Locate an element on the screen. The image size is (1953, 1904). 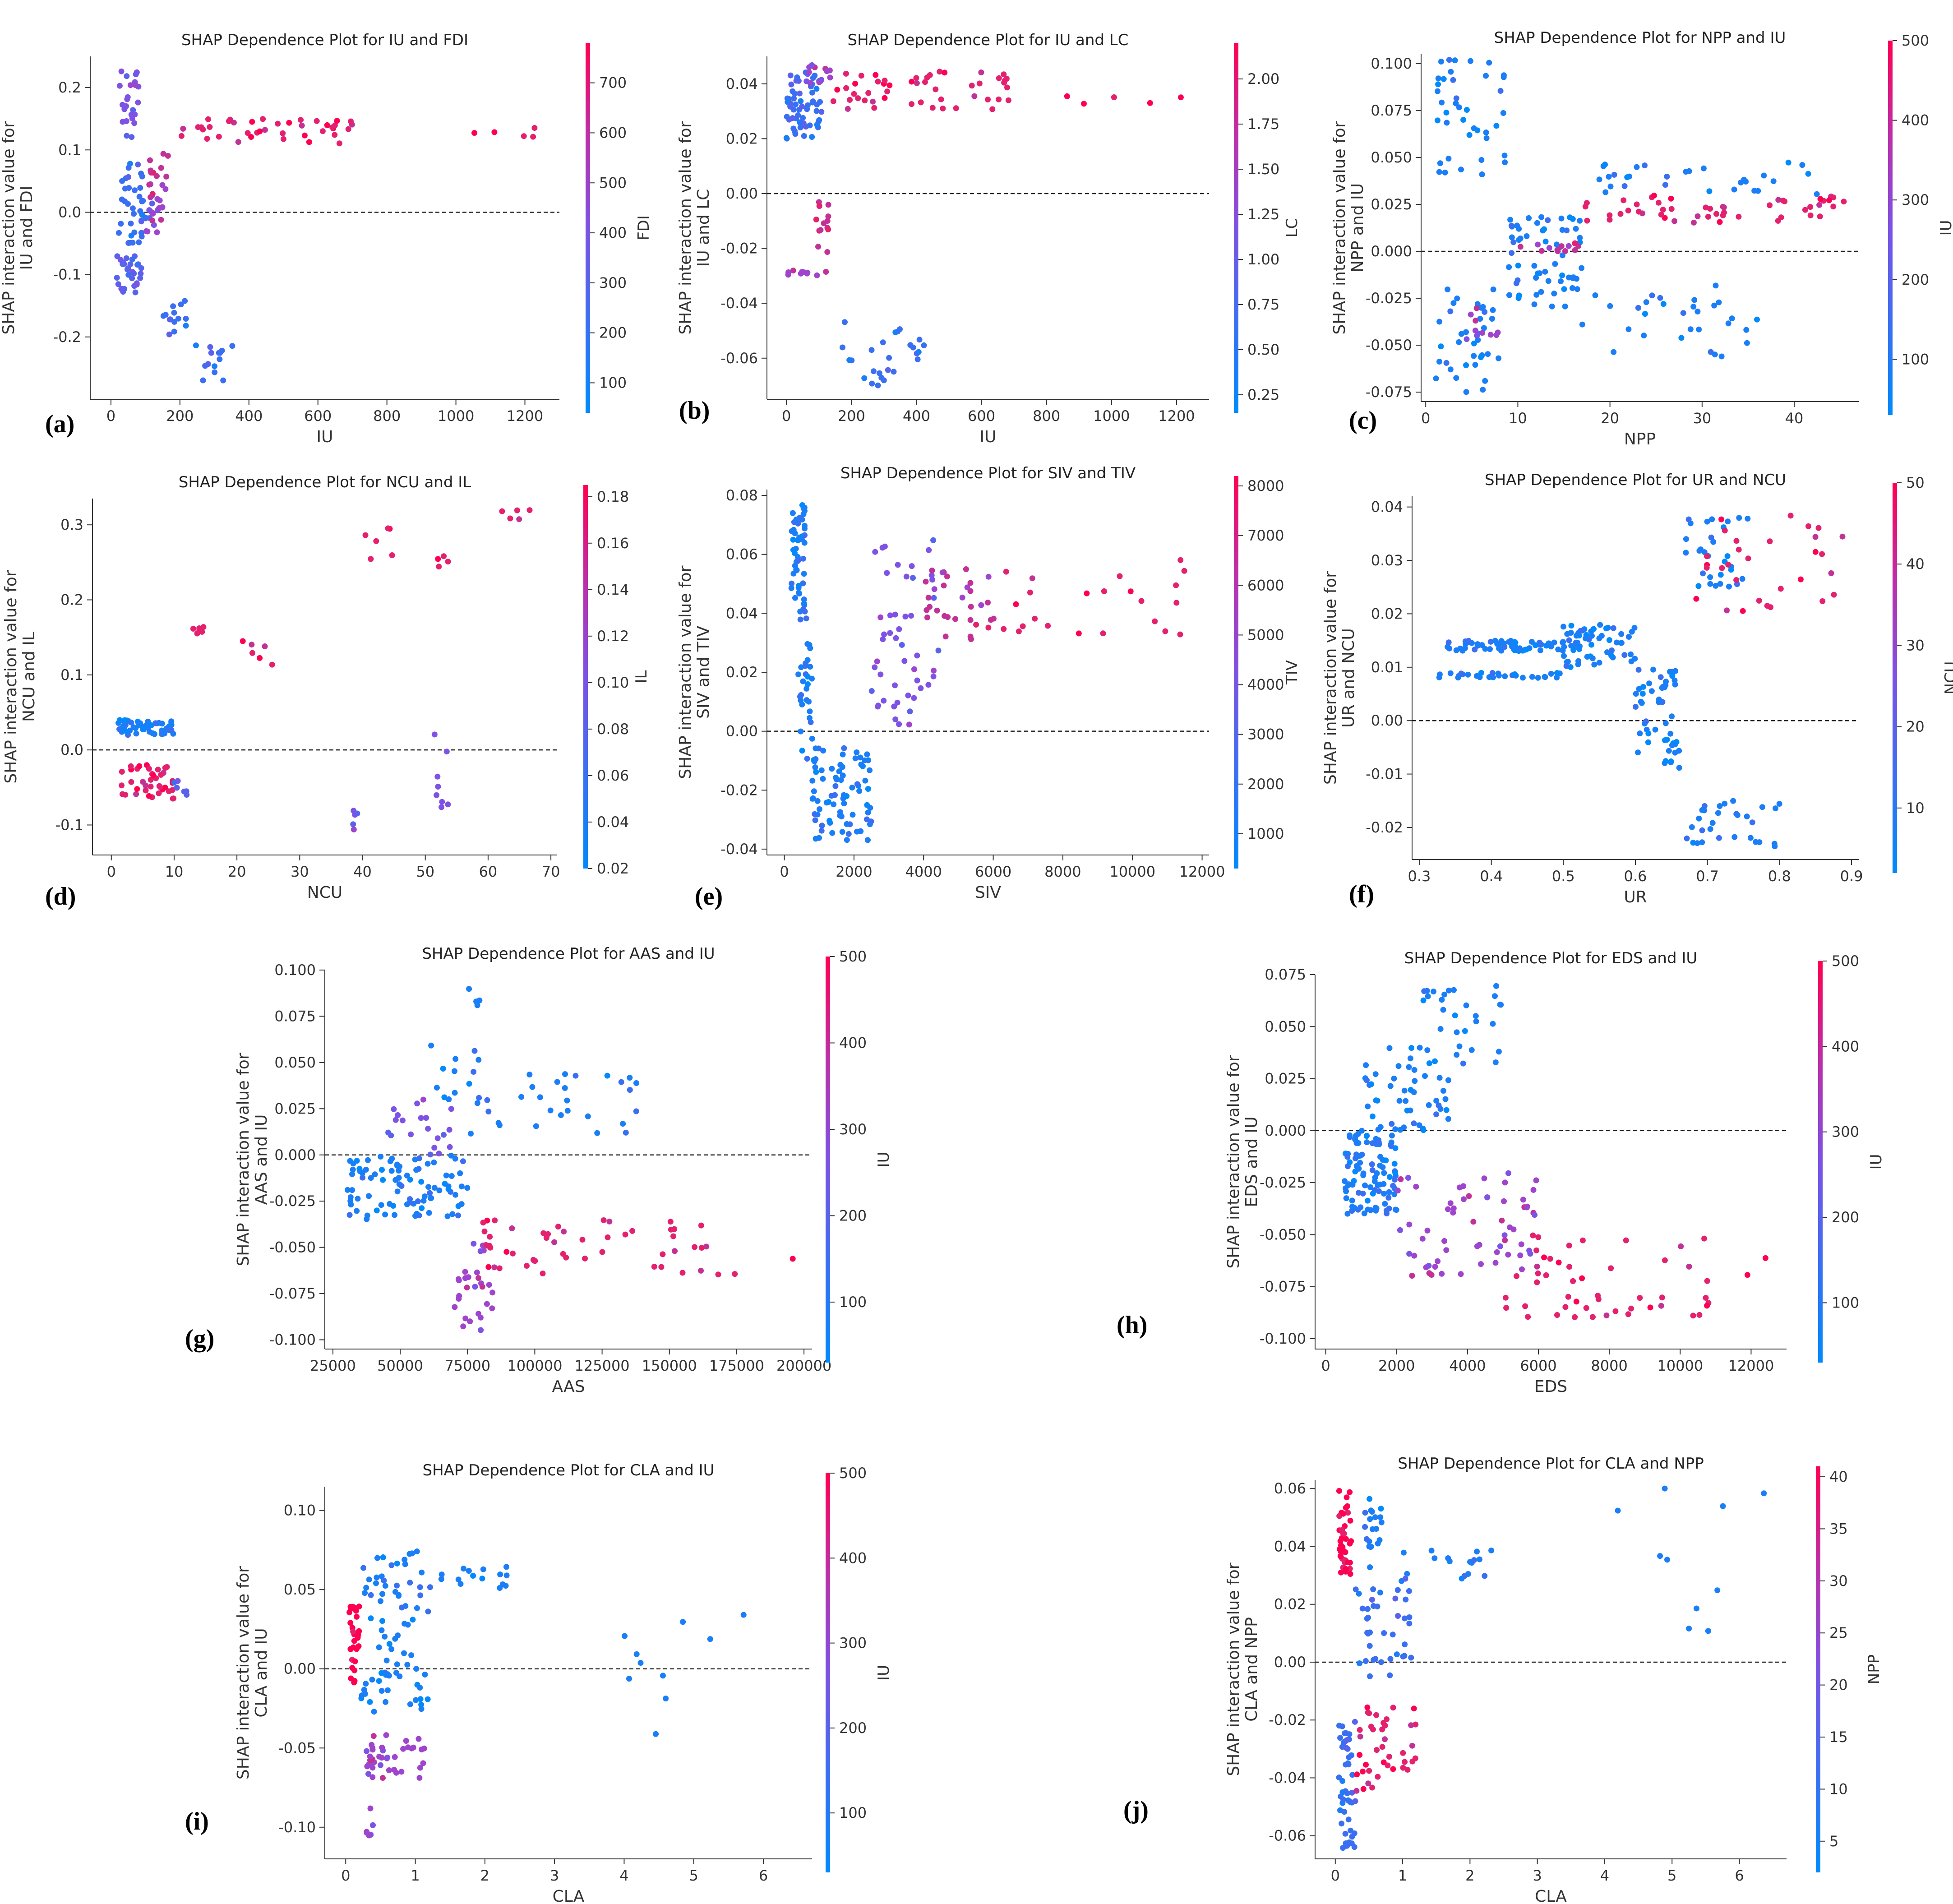
x-tick-label: 50 is located at coordinates (425, 871).